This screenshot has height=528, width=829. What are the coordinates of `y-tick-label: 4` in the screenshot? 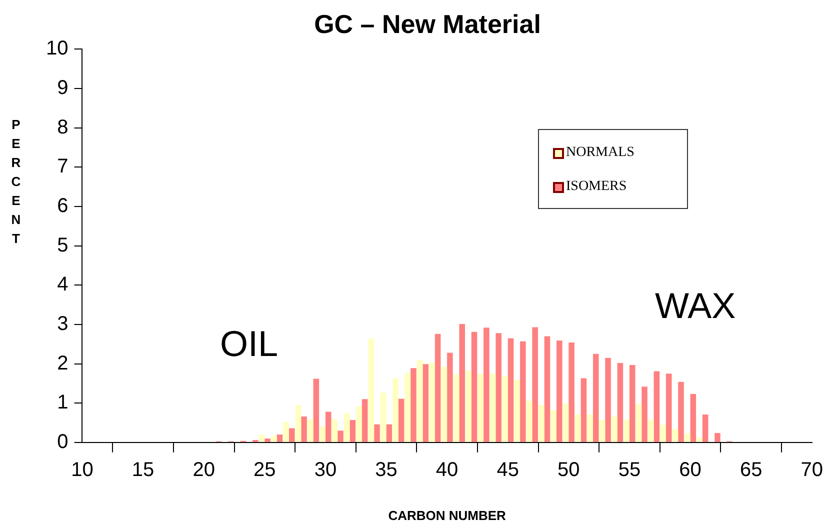 It's located at (62, 285).